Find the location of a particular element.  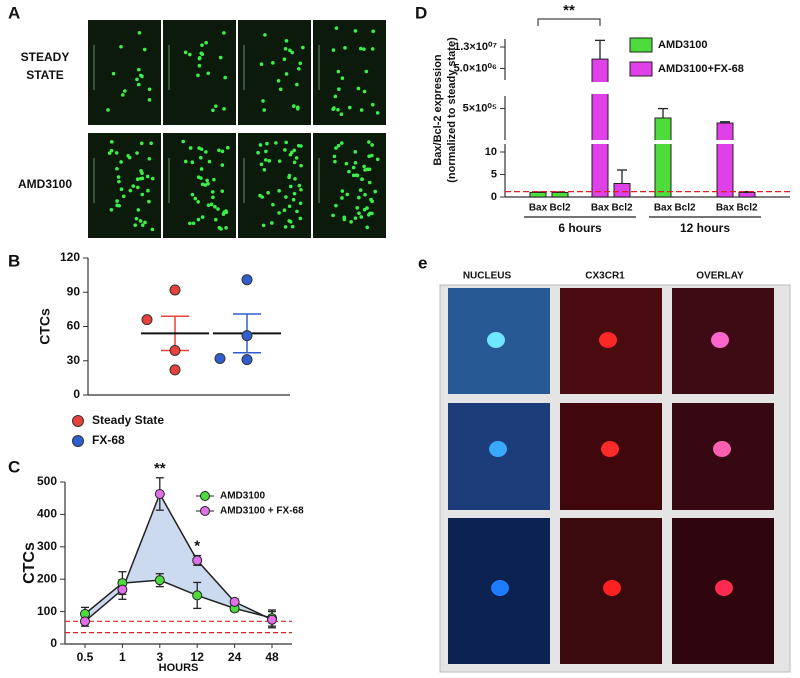

legend-marker is located at coordinates (205, 511).